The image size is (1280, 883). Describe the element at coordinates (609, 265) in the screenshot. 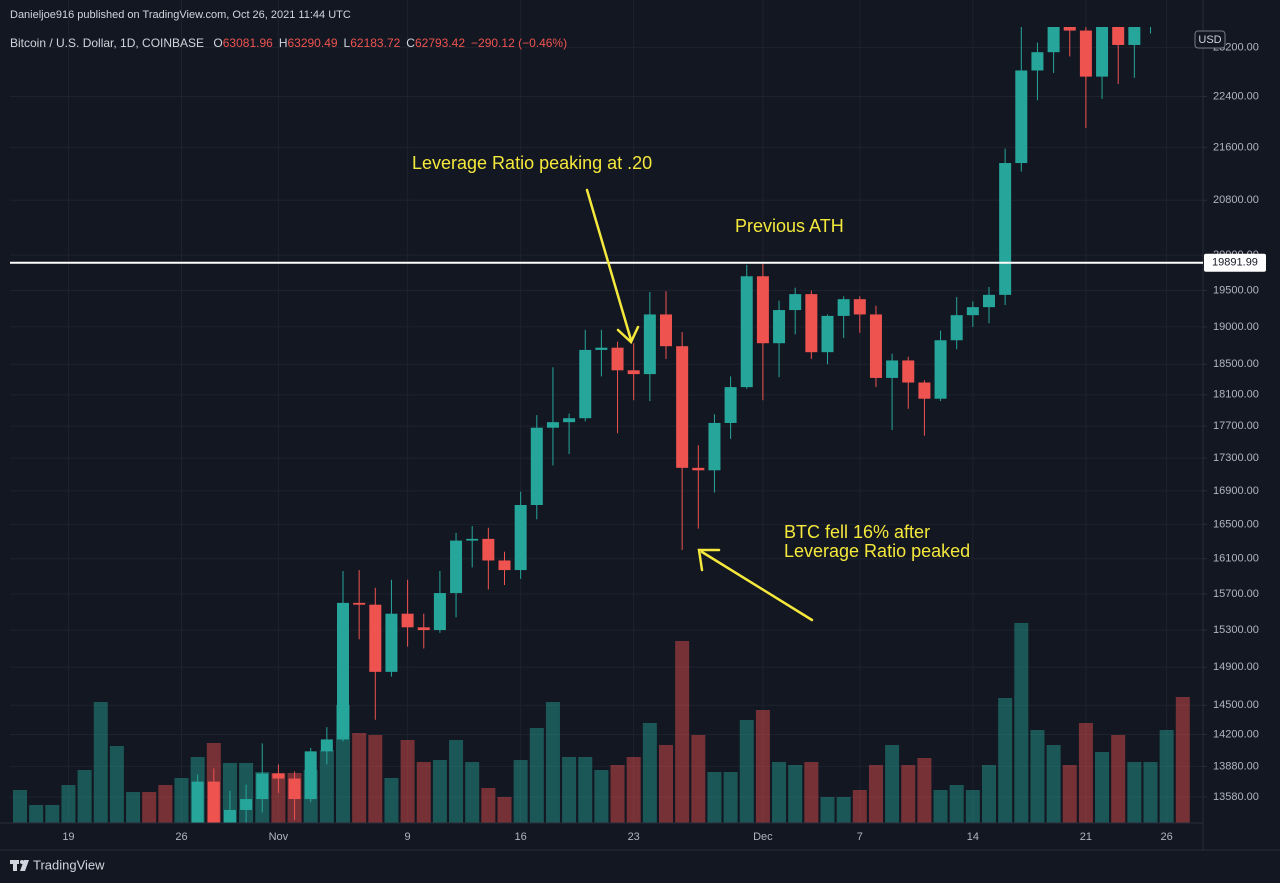

I see `arrow` at that location.